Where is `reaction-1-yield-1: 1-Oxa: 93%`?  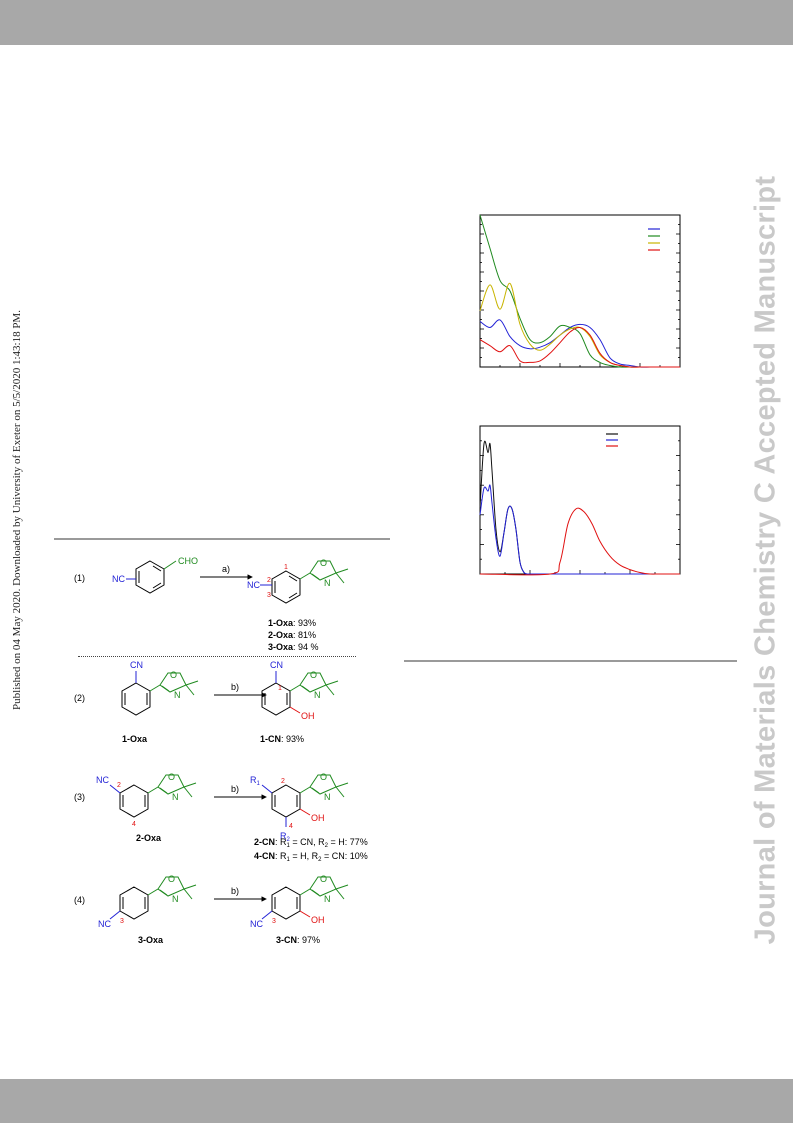
reaction-1-yield-1: 1-Oxa: 93% is located at coordinates (292, 623).